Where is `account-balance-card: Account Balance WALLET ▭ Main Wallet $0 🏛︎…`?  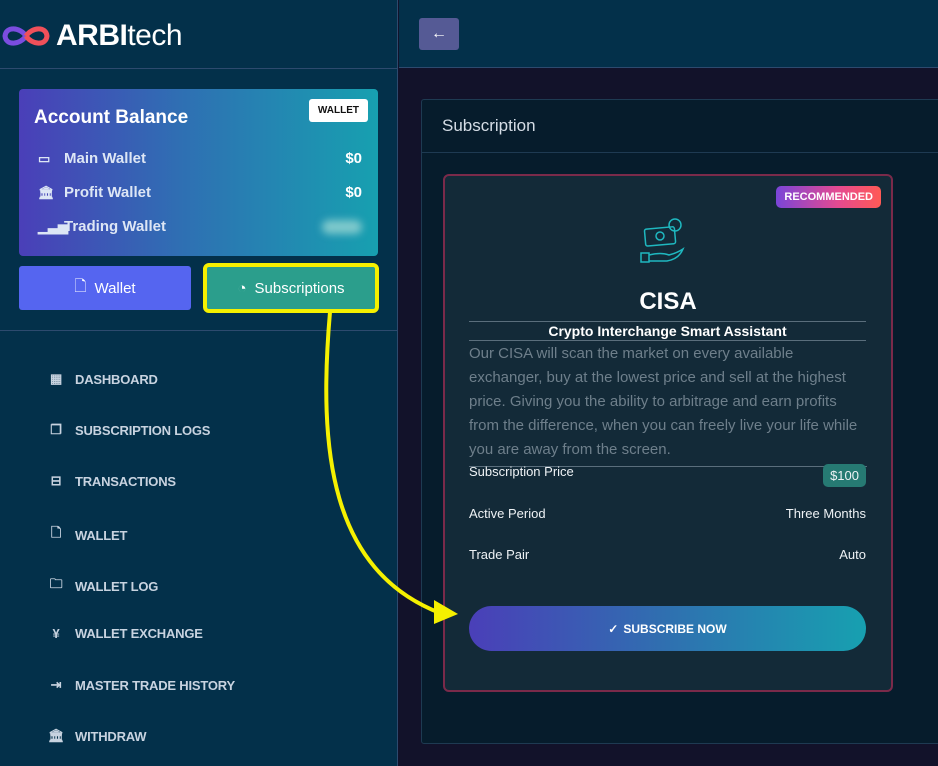
account-balance-card: Account Balance WALLET ▭ Main Wallet $0 🏛︎… is located at coordinates (198, 172).